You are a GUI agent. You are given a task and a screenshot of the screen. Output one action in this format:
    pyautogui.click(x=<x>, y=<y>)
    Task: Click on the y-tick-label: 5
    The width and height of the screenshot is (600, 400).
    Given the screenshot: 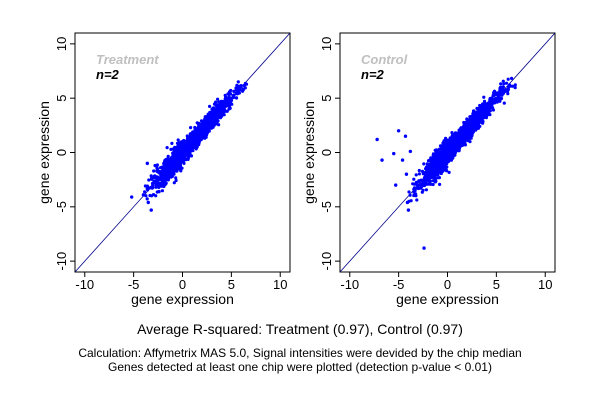 What is the action you would take?
    pyautogui.click(x=326, y=98)
    